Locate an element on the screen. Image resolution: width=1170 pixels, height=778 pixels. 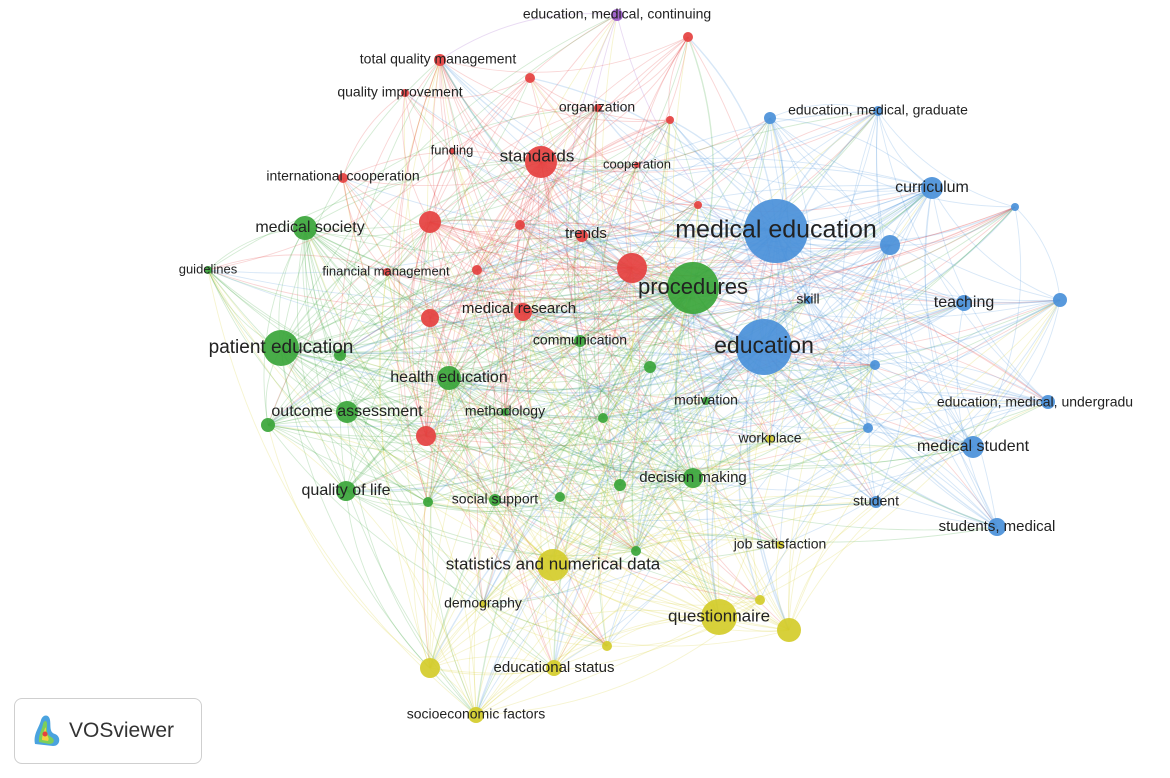
node-label: funding is located at coordinates (452, 149).